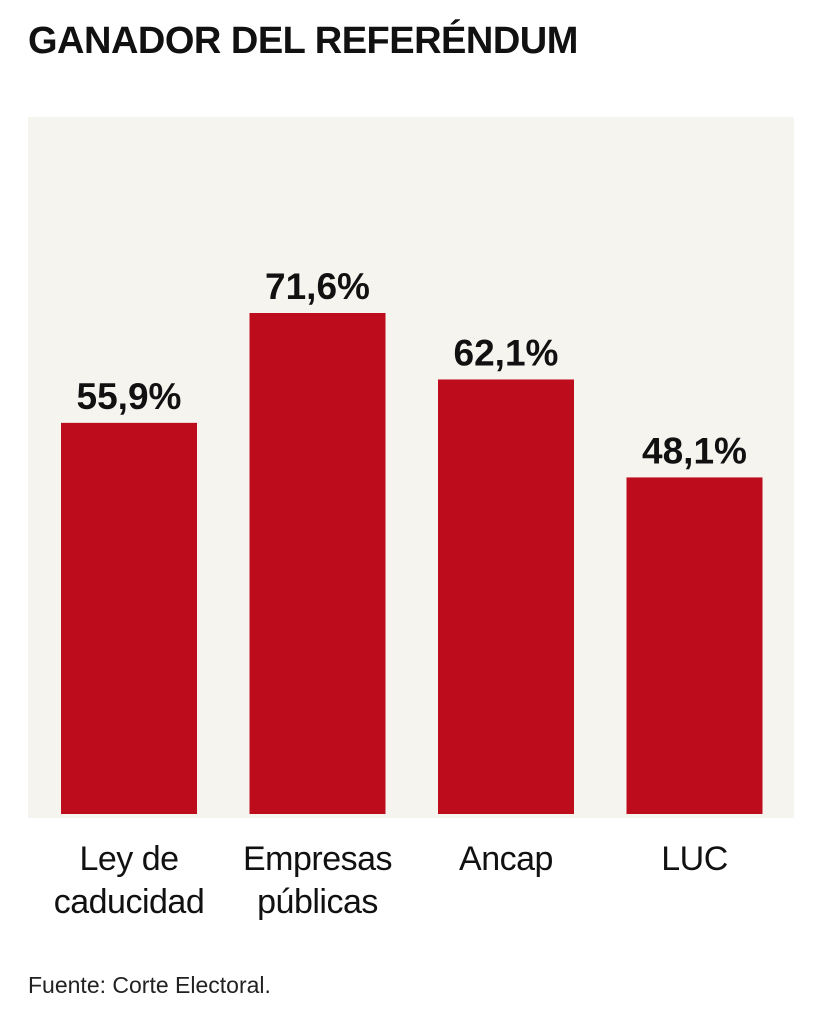  I want to click on category-label-3-line-0: LUC, so click(694, 859).